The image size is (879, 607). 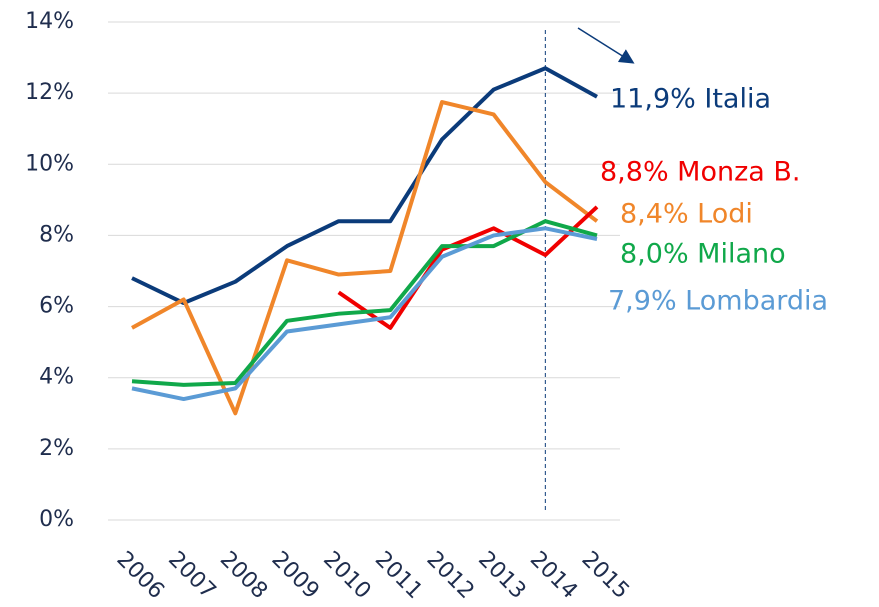 What do you see at coordinates (468, 267) in the screenshot?
I see `series-line` at bounding box center [468, 267].